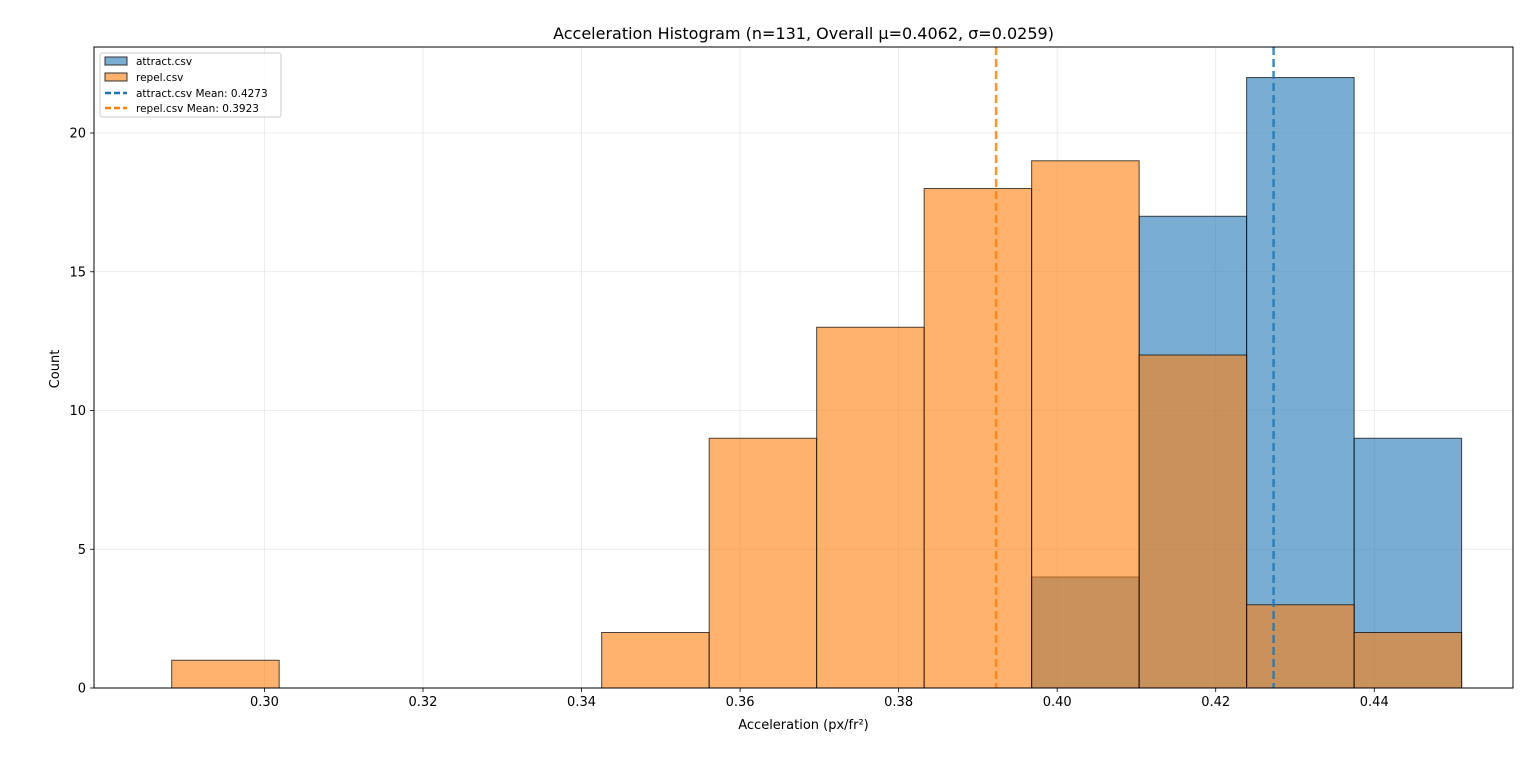 This screenshot has height=762, width=1536. I want to click on bar-attract, so click(1300, 383).